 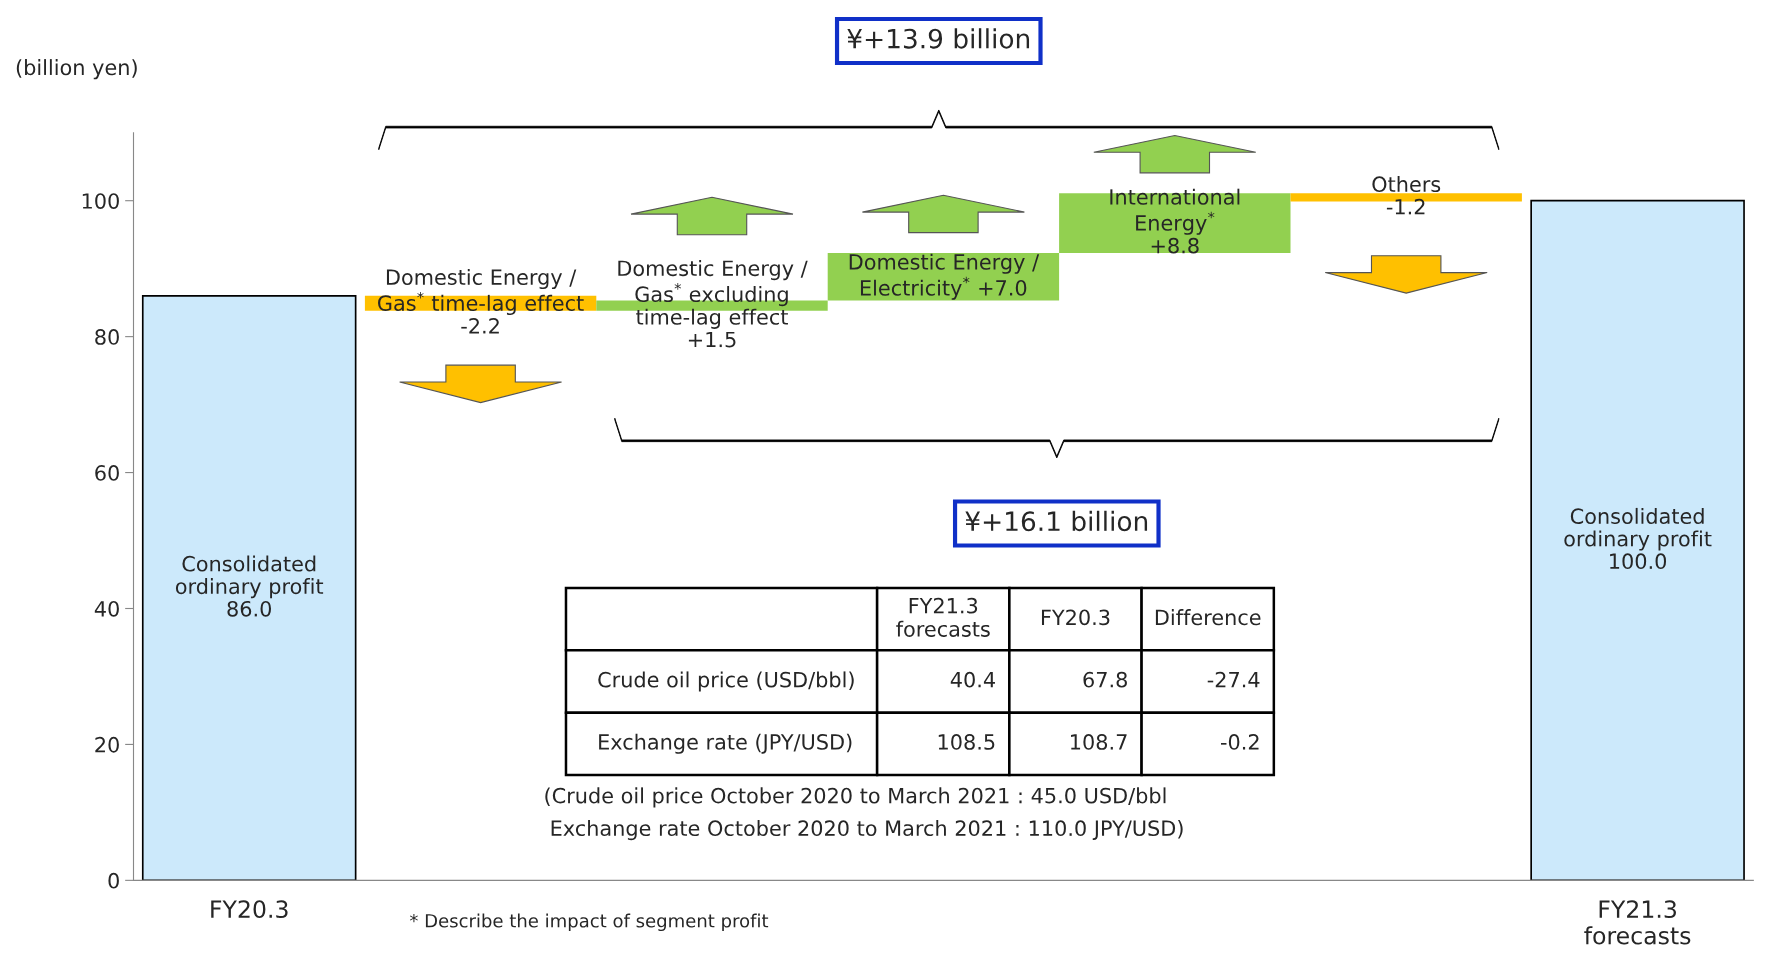 I want to click on annotation: Difference, so click(x=1208, y=617).